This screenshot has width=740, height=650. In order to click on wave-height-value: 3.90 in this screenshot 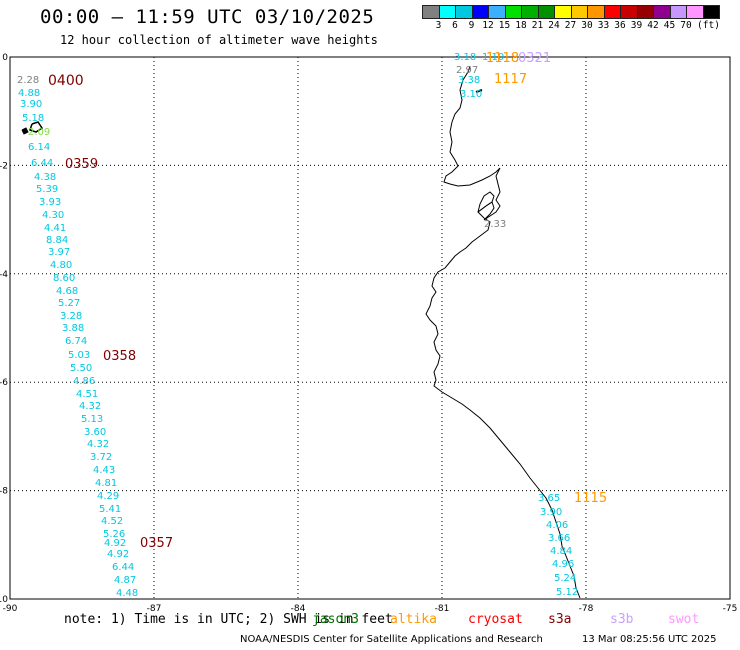, I will do `click(551, 512)`.